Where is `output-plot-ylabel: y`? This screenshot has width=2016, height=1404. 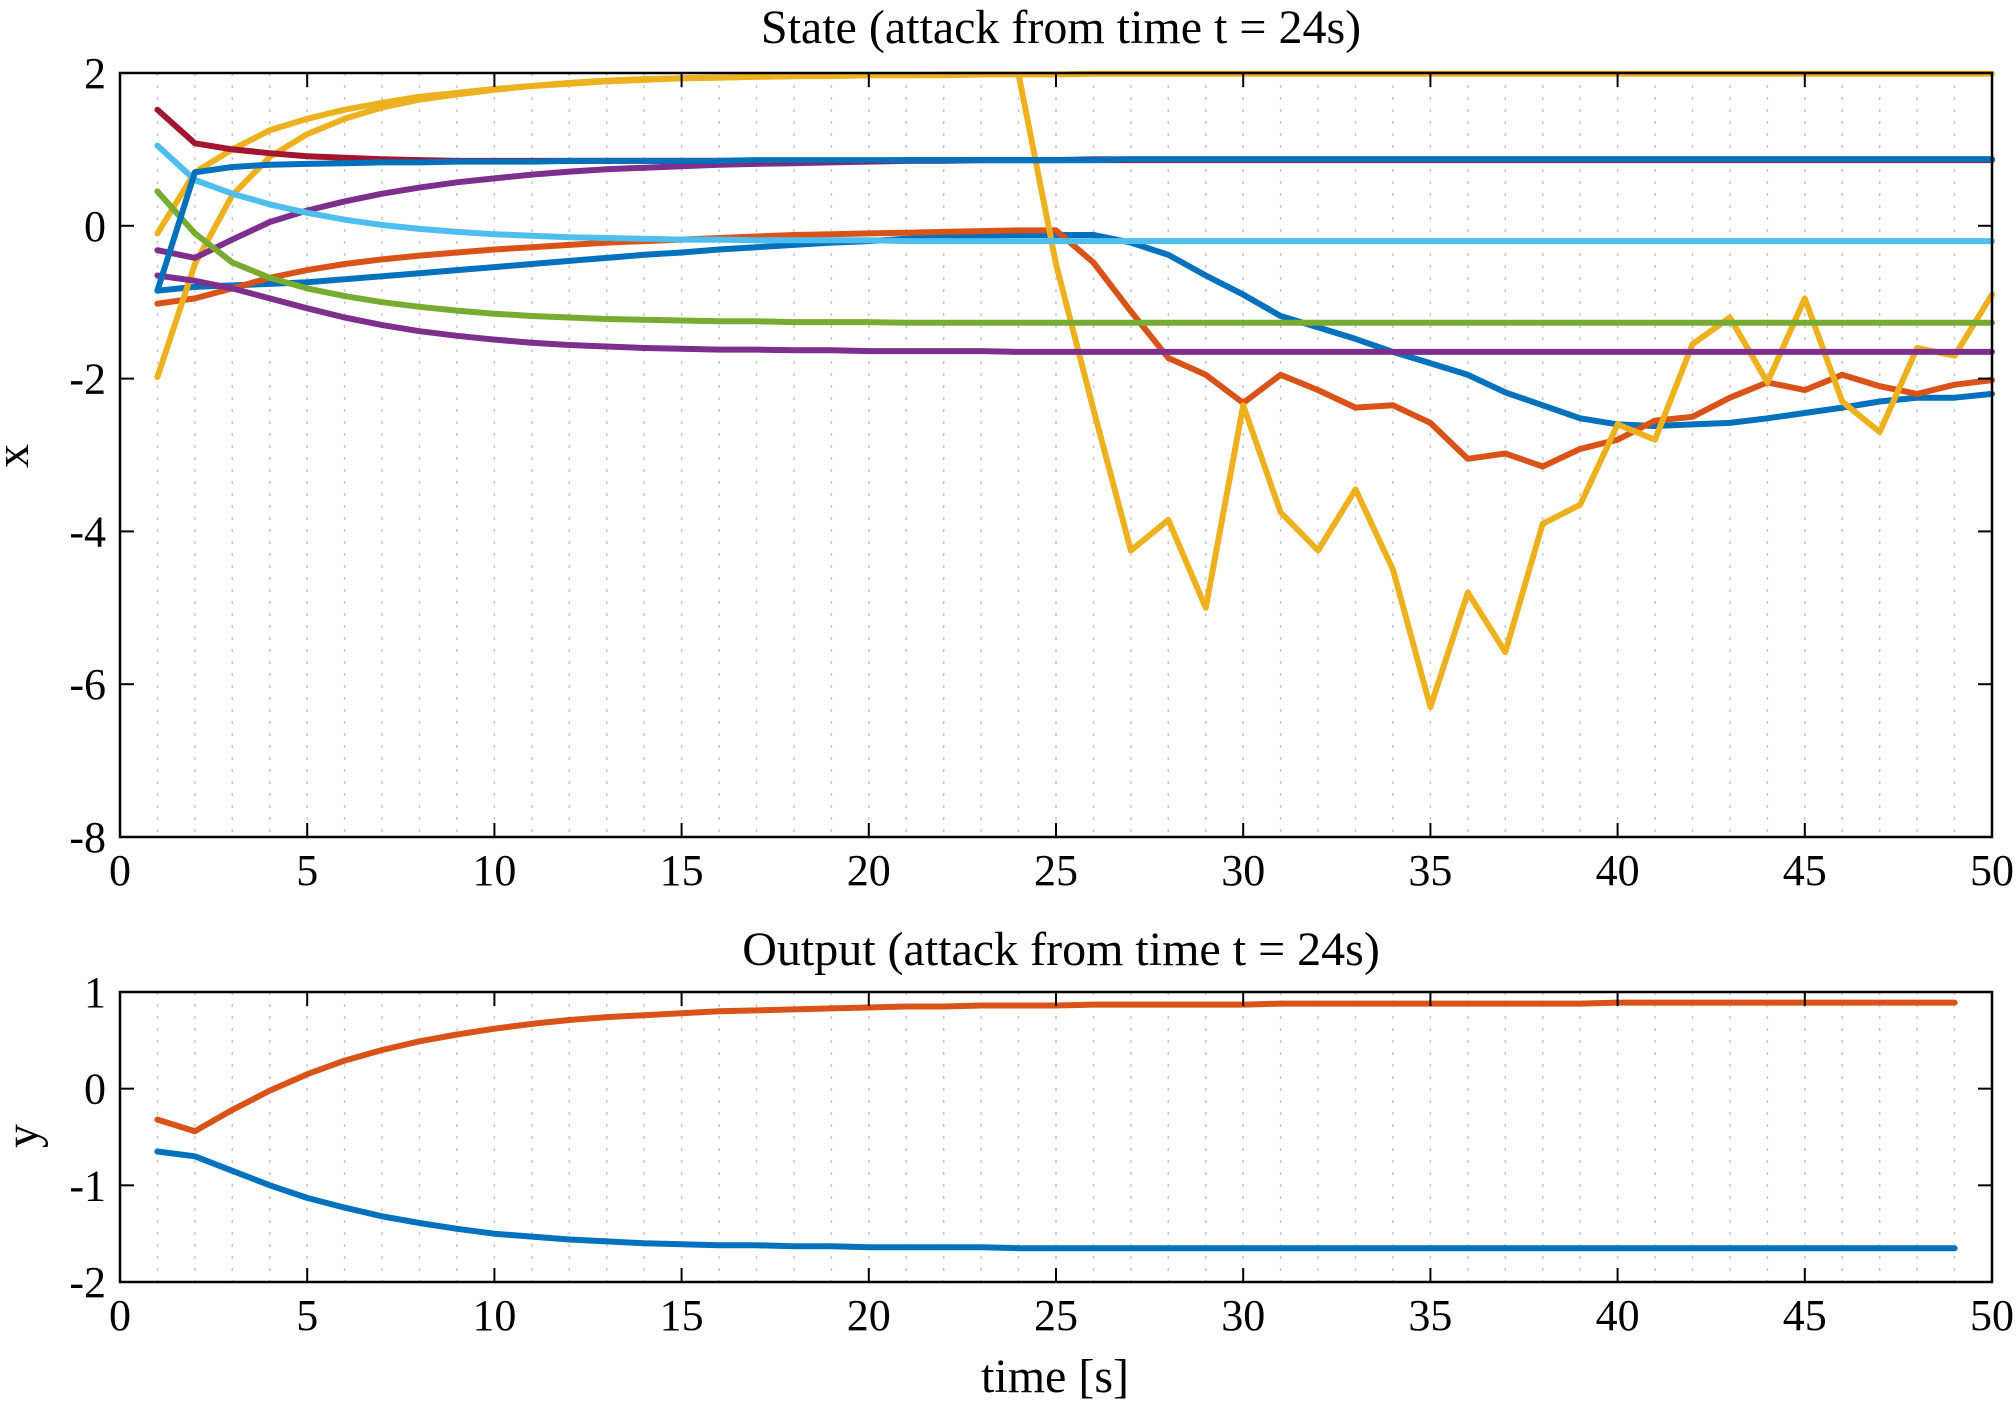
output-plot-ylabel: y is located at coordinates (24, 1136).